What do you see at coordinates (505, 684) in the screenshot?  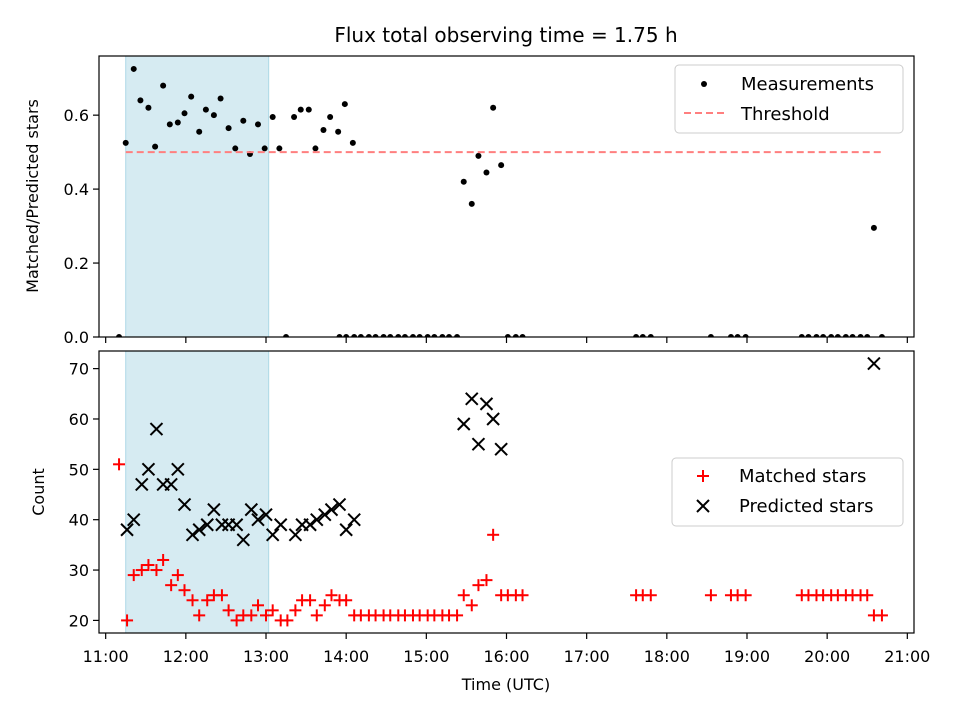 I see `x-axis-label: Time (UTC)` at bounding box center [505, 684].